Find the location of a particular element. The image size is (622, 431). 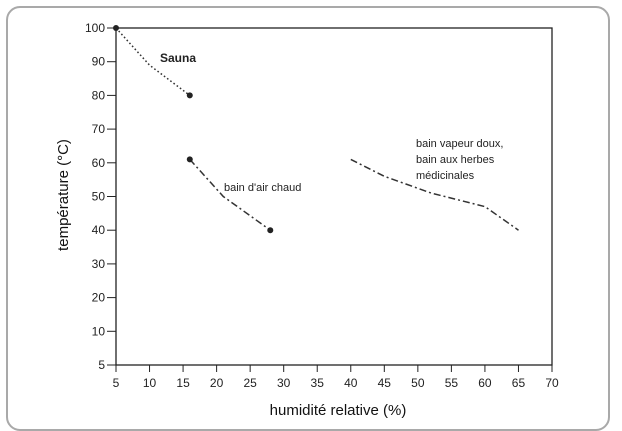

annotation-steam-line3: médicinales is located at coordinates (445, 176).